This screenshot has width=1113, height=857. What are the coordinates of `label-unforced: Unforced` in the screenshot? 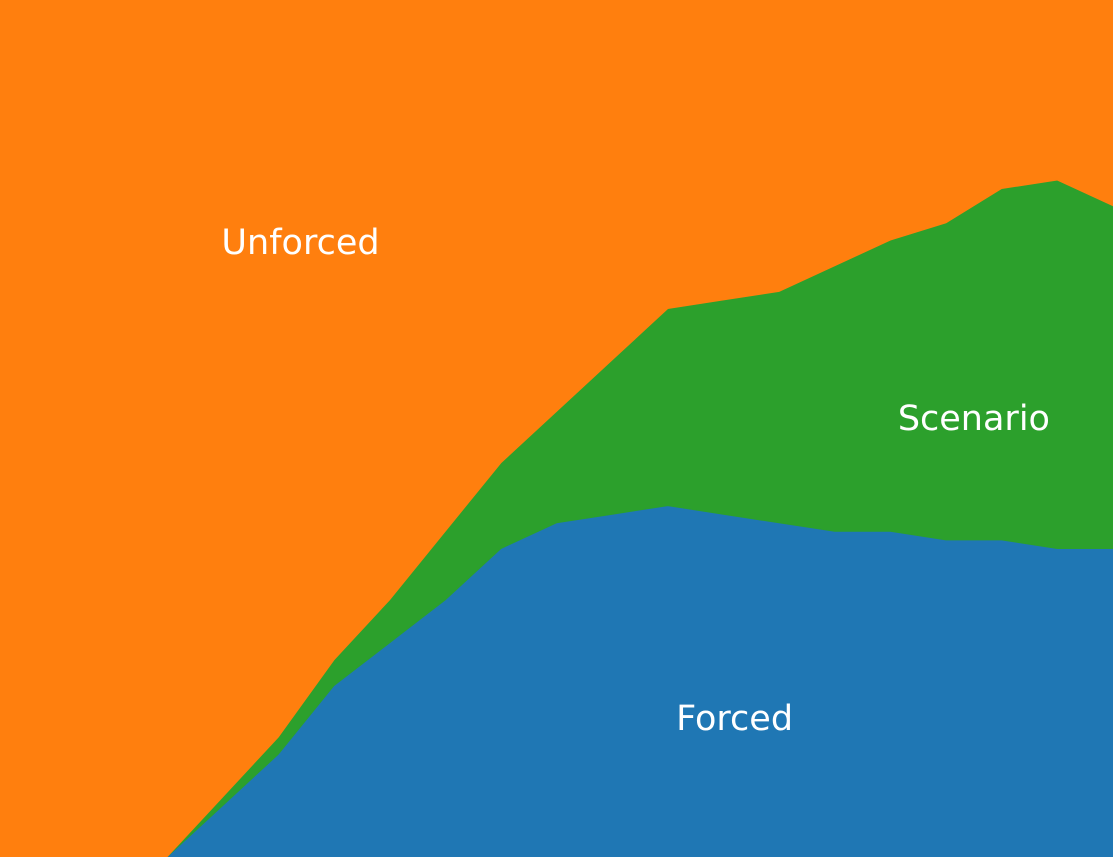 It's located at (300, 243).